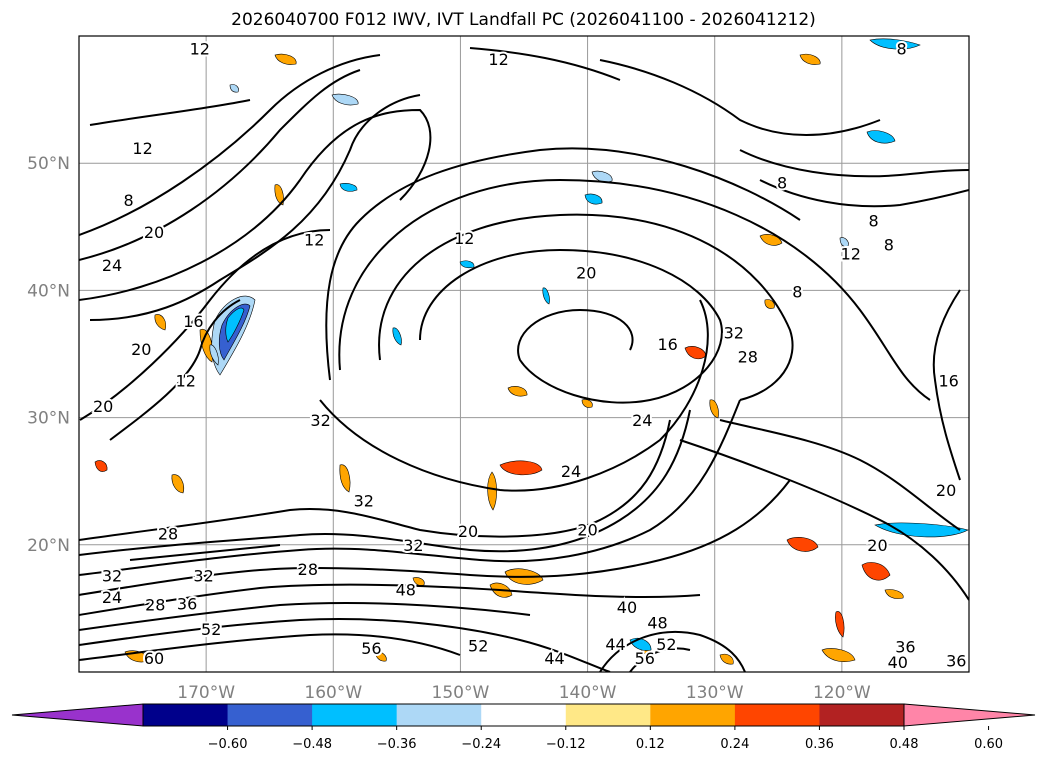  I want to click on lat-tick-label: 20°N, so click(48, 546).